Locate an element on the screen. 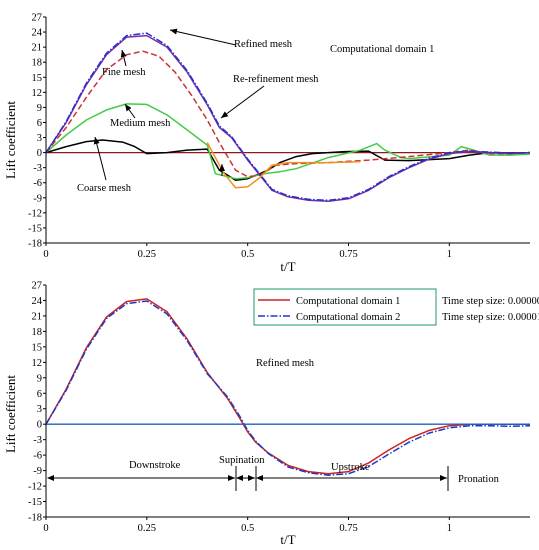 This screenshot has width=539, height=550. top-annotation-rerefinement: Re-refinement mesh is located at coordinates (269, 96).